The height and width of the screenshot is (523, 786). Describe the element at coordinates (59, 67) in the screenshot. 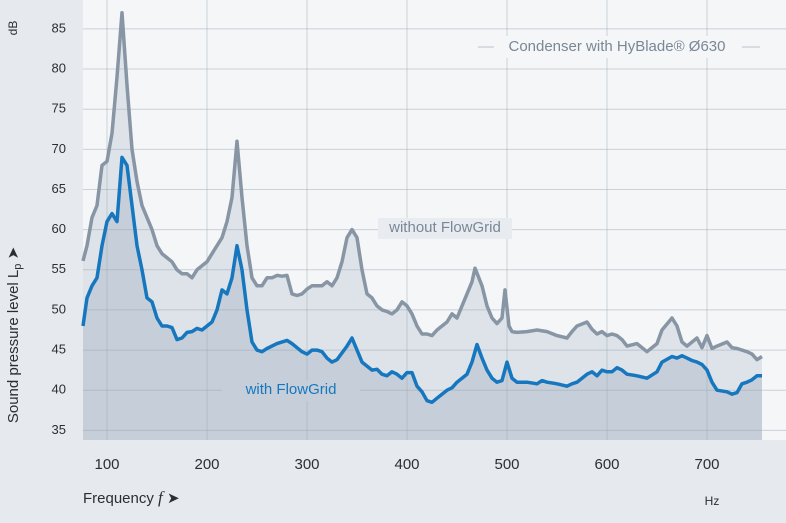

I see `y-tick-label: 80` at that location.